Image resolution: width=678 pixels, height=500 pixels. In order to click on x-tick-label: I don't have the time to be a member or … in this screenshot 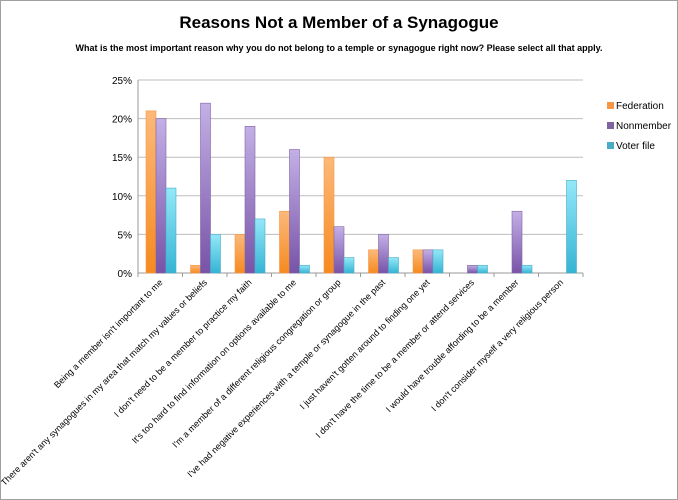, I will do `click(395, 358)`.